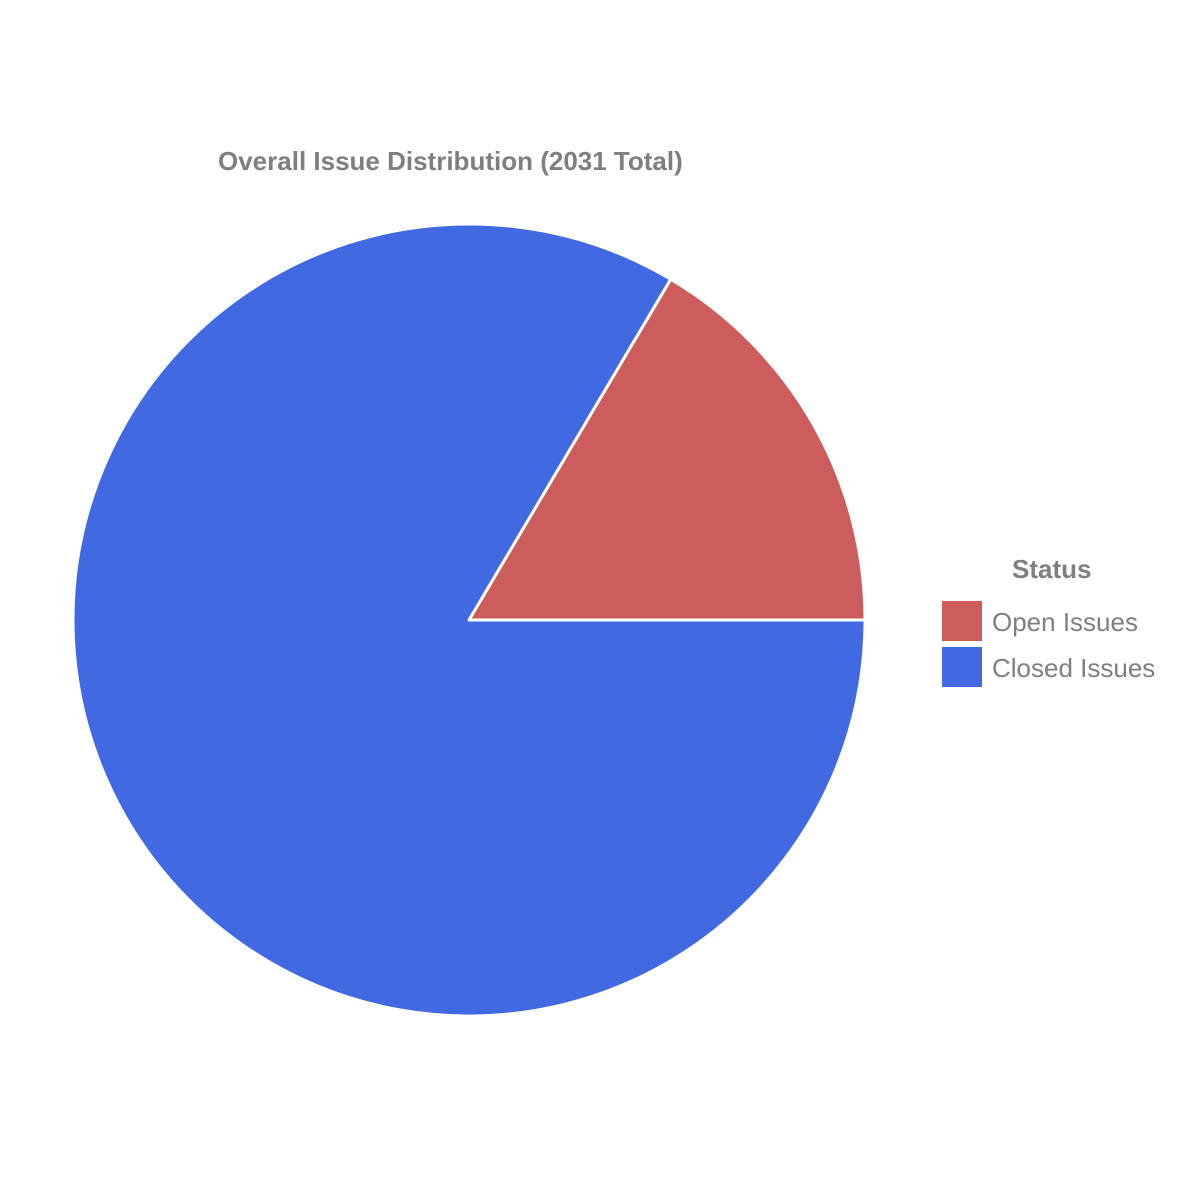 This screenshot has width=1200, height=1200. I want to click on legend: Status Open Issues Closed Issues, so click(1048, 620).